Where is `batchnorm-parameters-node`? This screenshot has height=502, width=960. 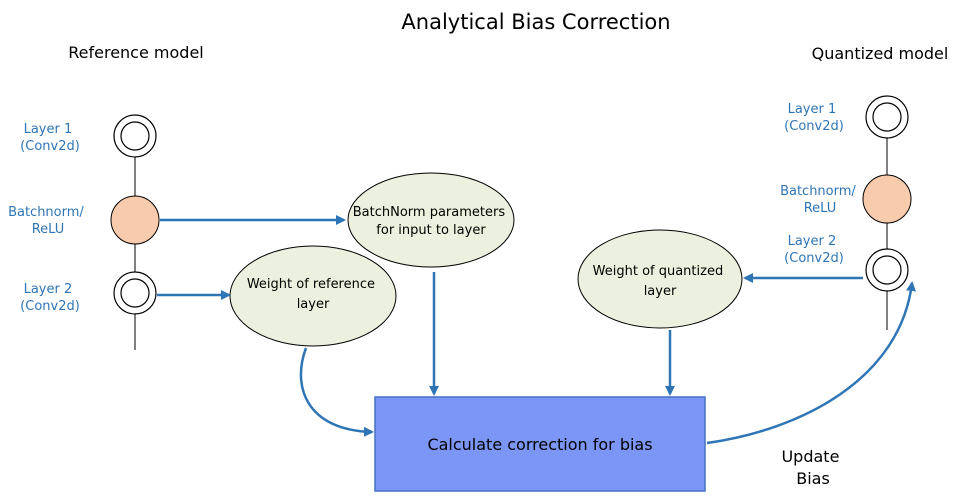
batchnorm-parameters-node is located at coordinates (431, 220).